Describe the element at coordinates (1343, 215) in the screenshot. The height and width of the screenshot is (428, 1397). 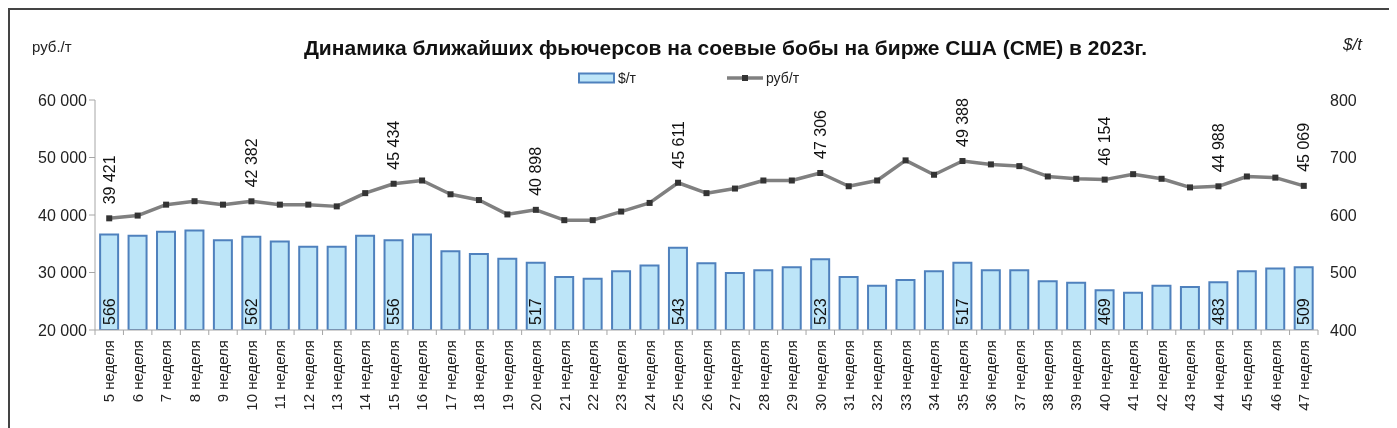
I see `y2-tick-label: 600` at that location.